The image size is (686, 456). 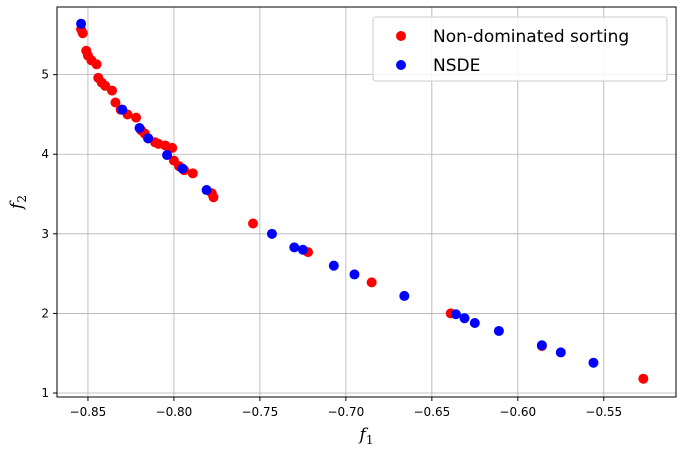 I want to click on x-tick-label: −0.80, so click(x=174, y=412).